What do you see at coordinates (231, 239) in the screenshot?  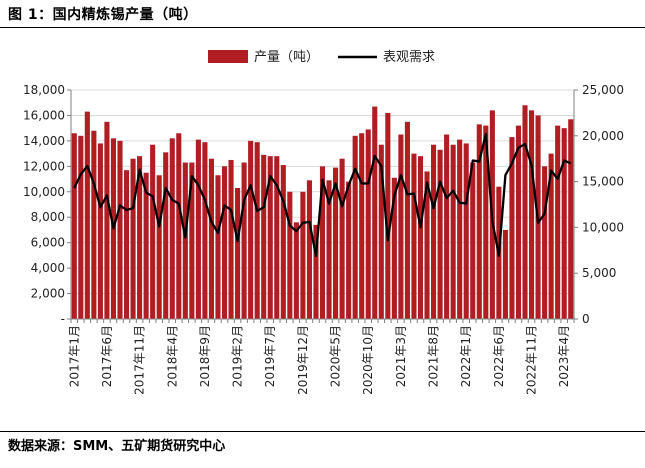 I see `bar-2019年1月` at bounding box center [231, 239].